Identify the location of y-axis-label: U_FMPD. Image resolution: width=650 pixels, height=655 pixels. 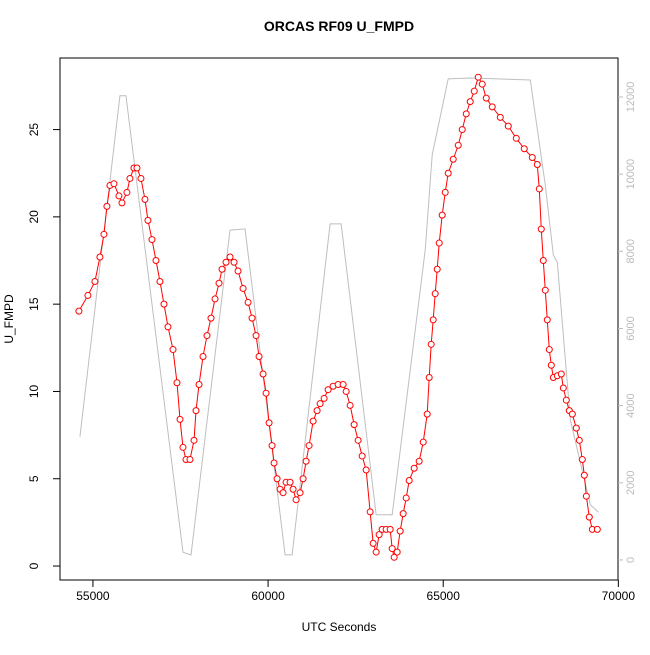
(9, 319).